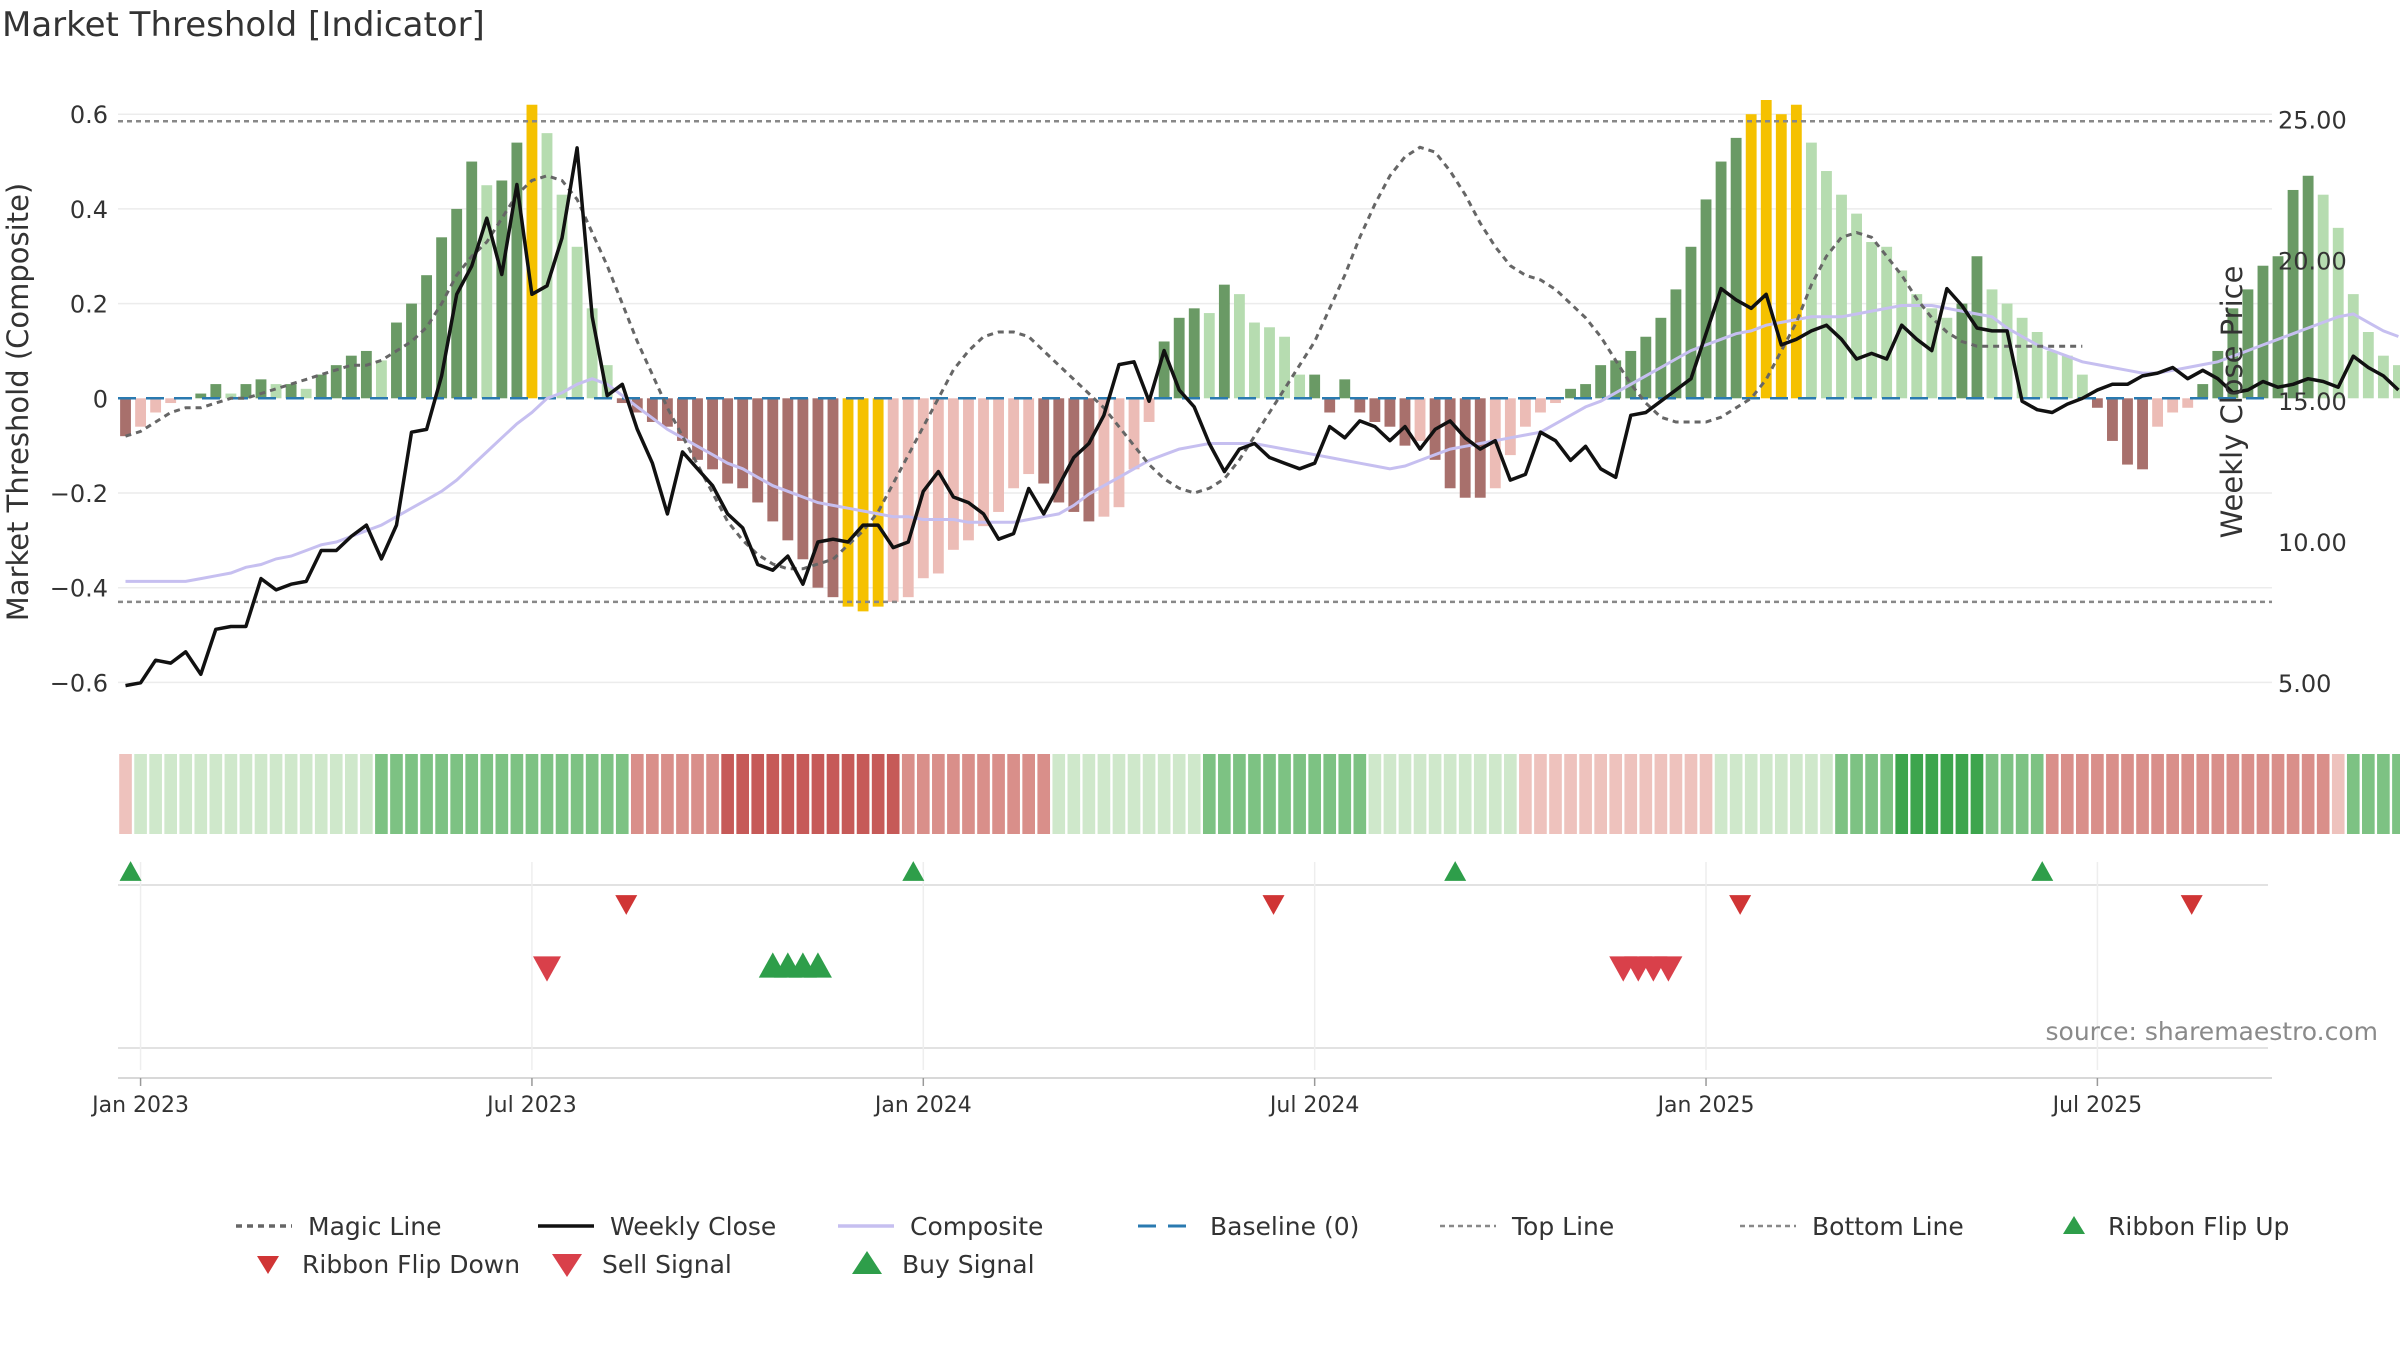 The image size is (2400, 1354). Describe the element at coordinates (2074, 1225) in the screenshot. I see `legend-swatch-flip-up` at that location.